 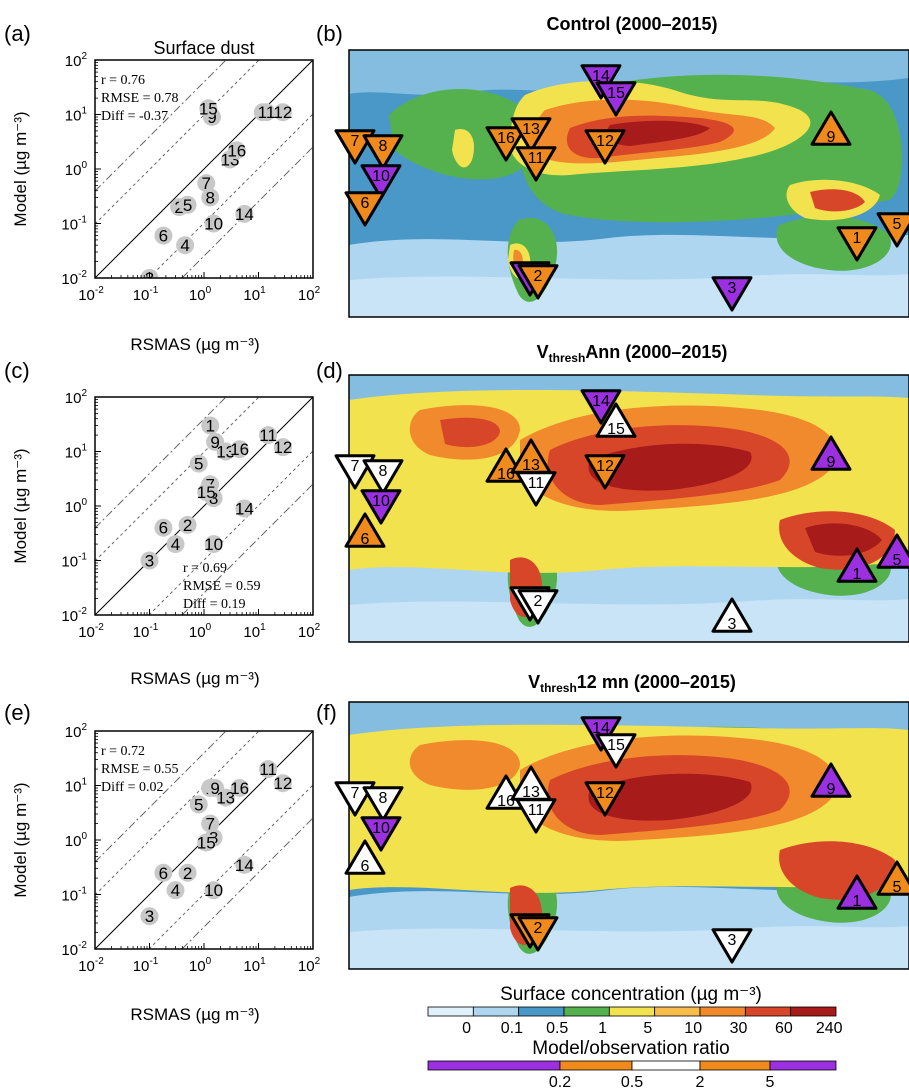 I want to click on y-tick-label: 10⁻², so click(x=74, y=278).